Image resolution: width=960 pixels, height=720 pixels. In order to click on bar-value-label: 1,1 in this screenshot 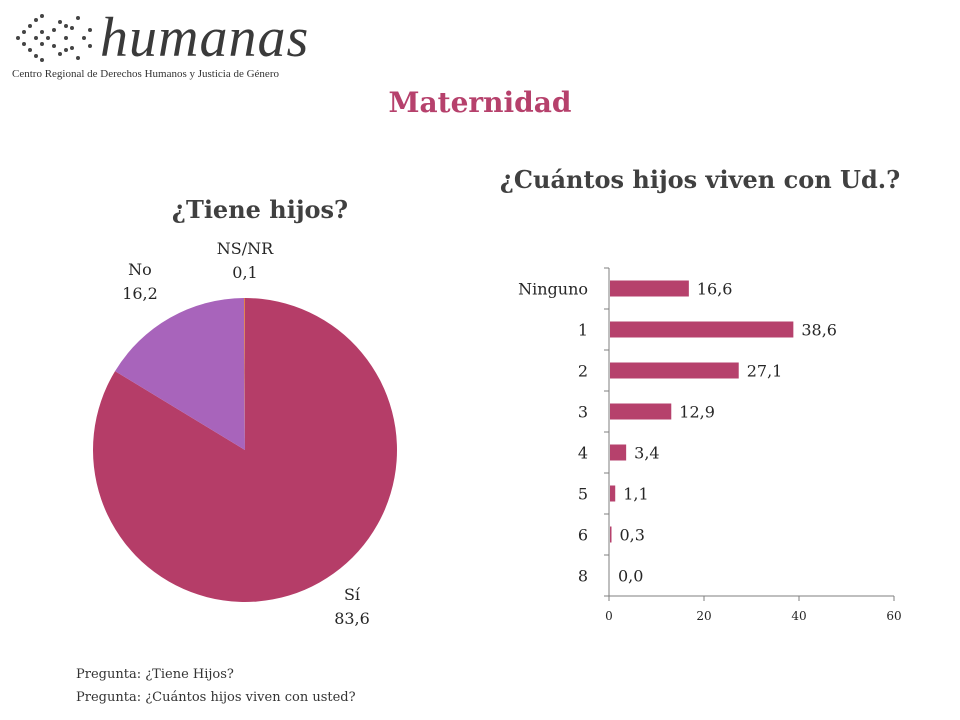, I will do `click(635, 494)`.